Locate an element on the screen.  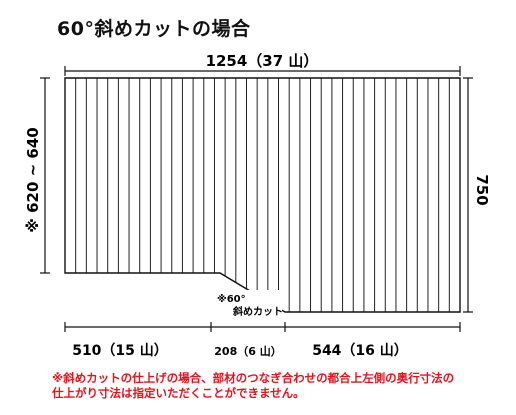
left-dimension-label: ※ 620 ~ 640 is located at coordinates (33, 179).